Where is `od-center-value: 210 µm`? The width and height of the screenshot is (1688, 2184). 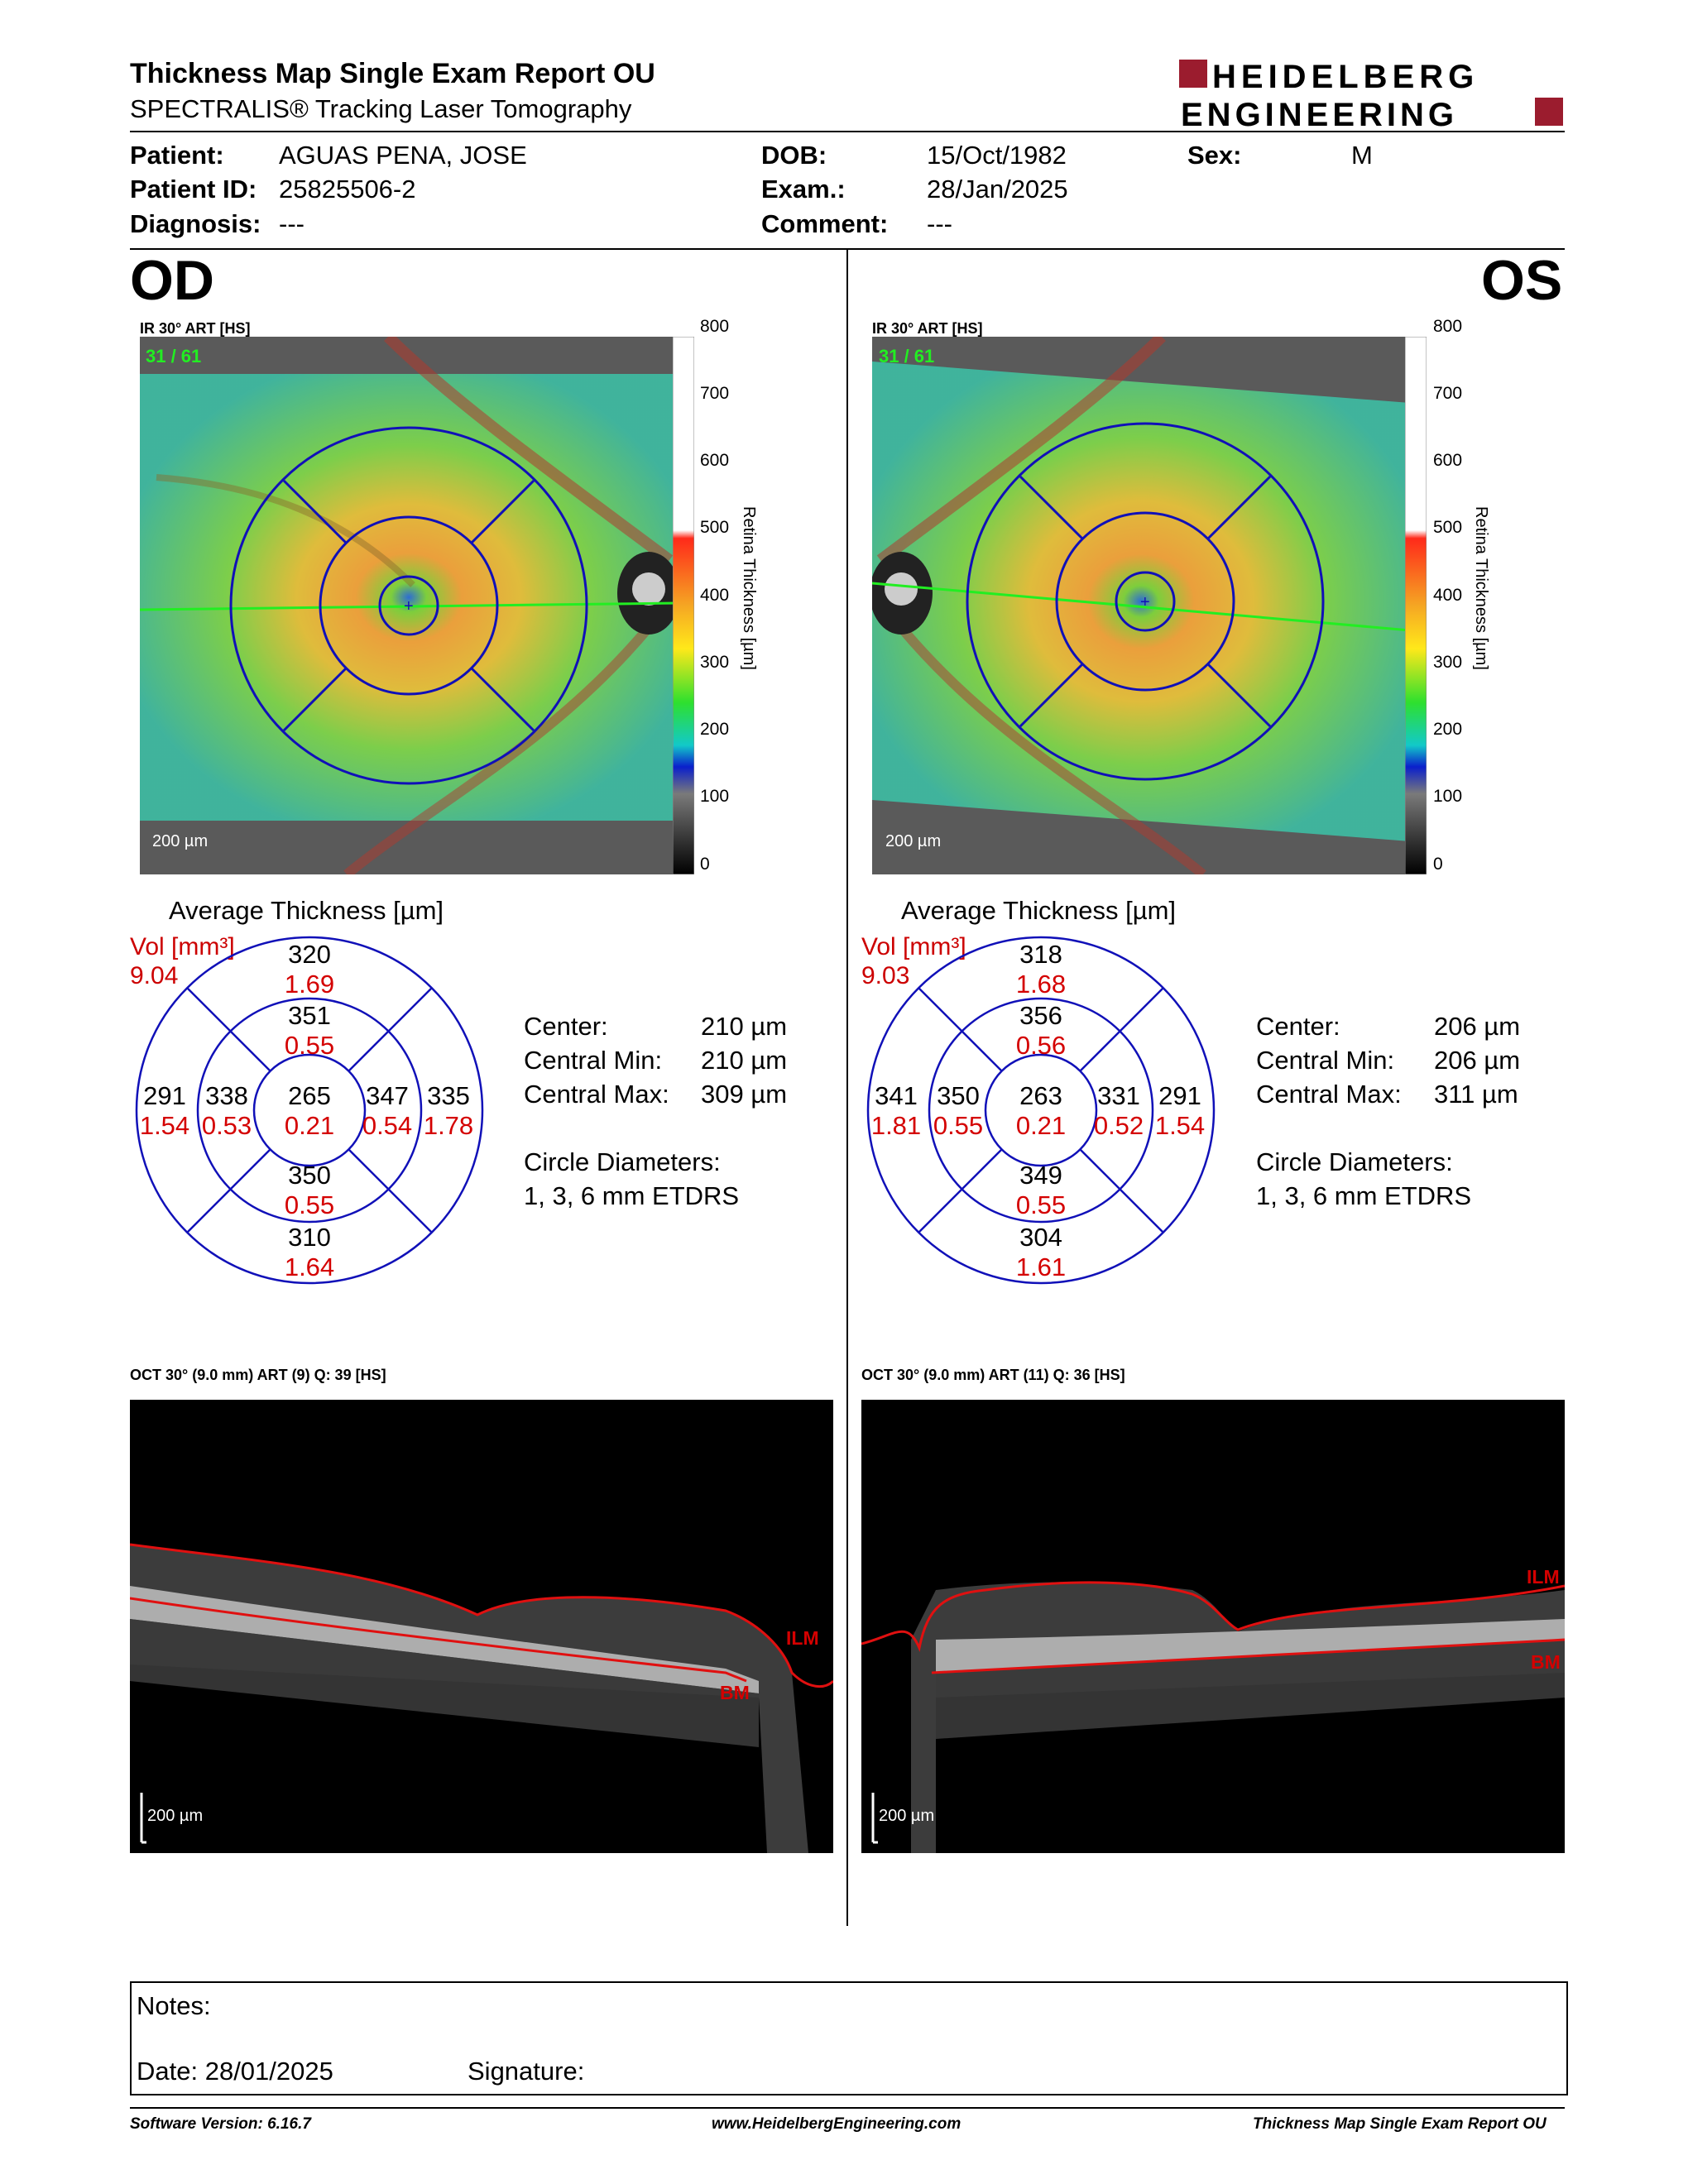 od-center-value: 210 µm is located at coordinates (744, 1026).